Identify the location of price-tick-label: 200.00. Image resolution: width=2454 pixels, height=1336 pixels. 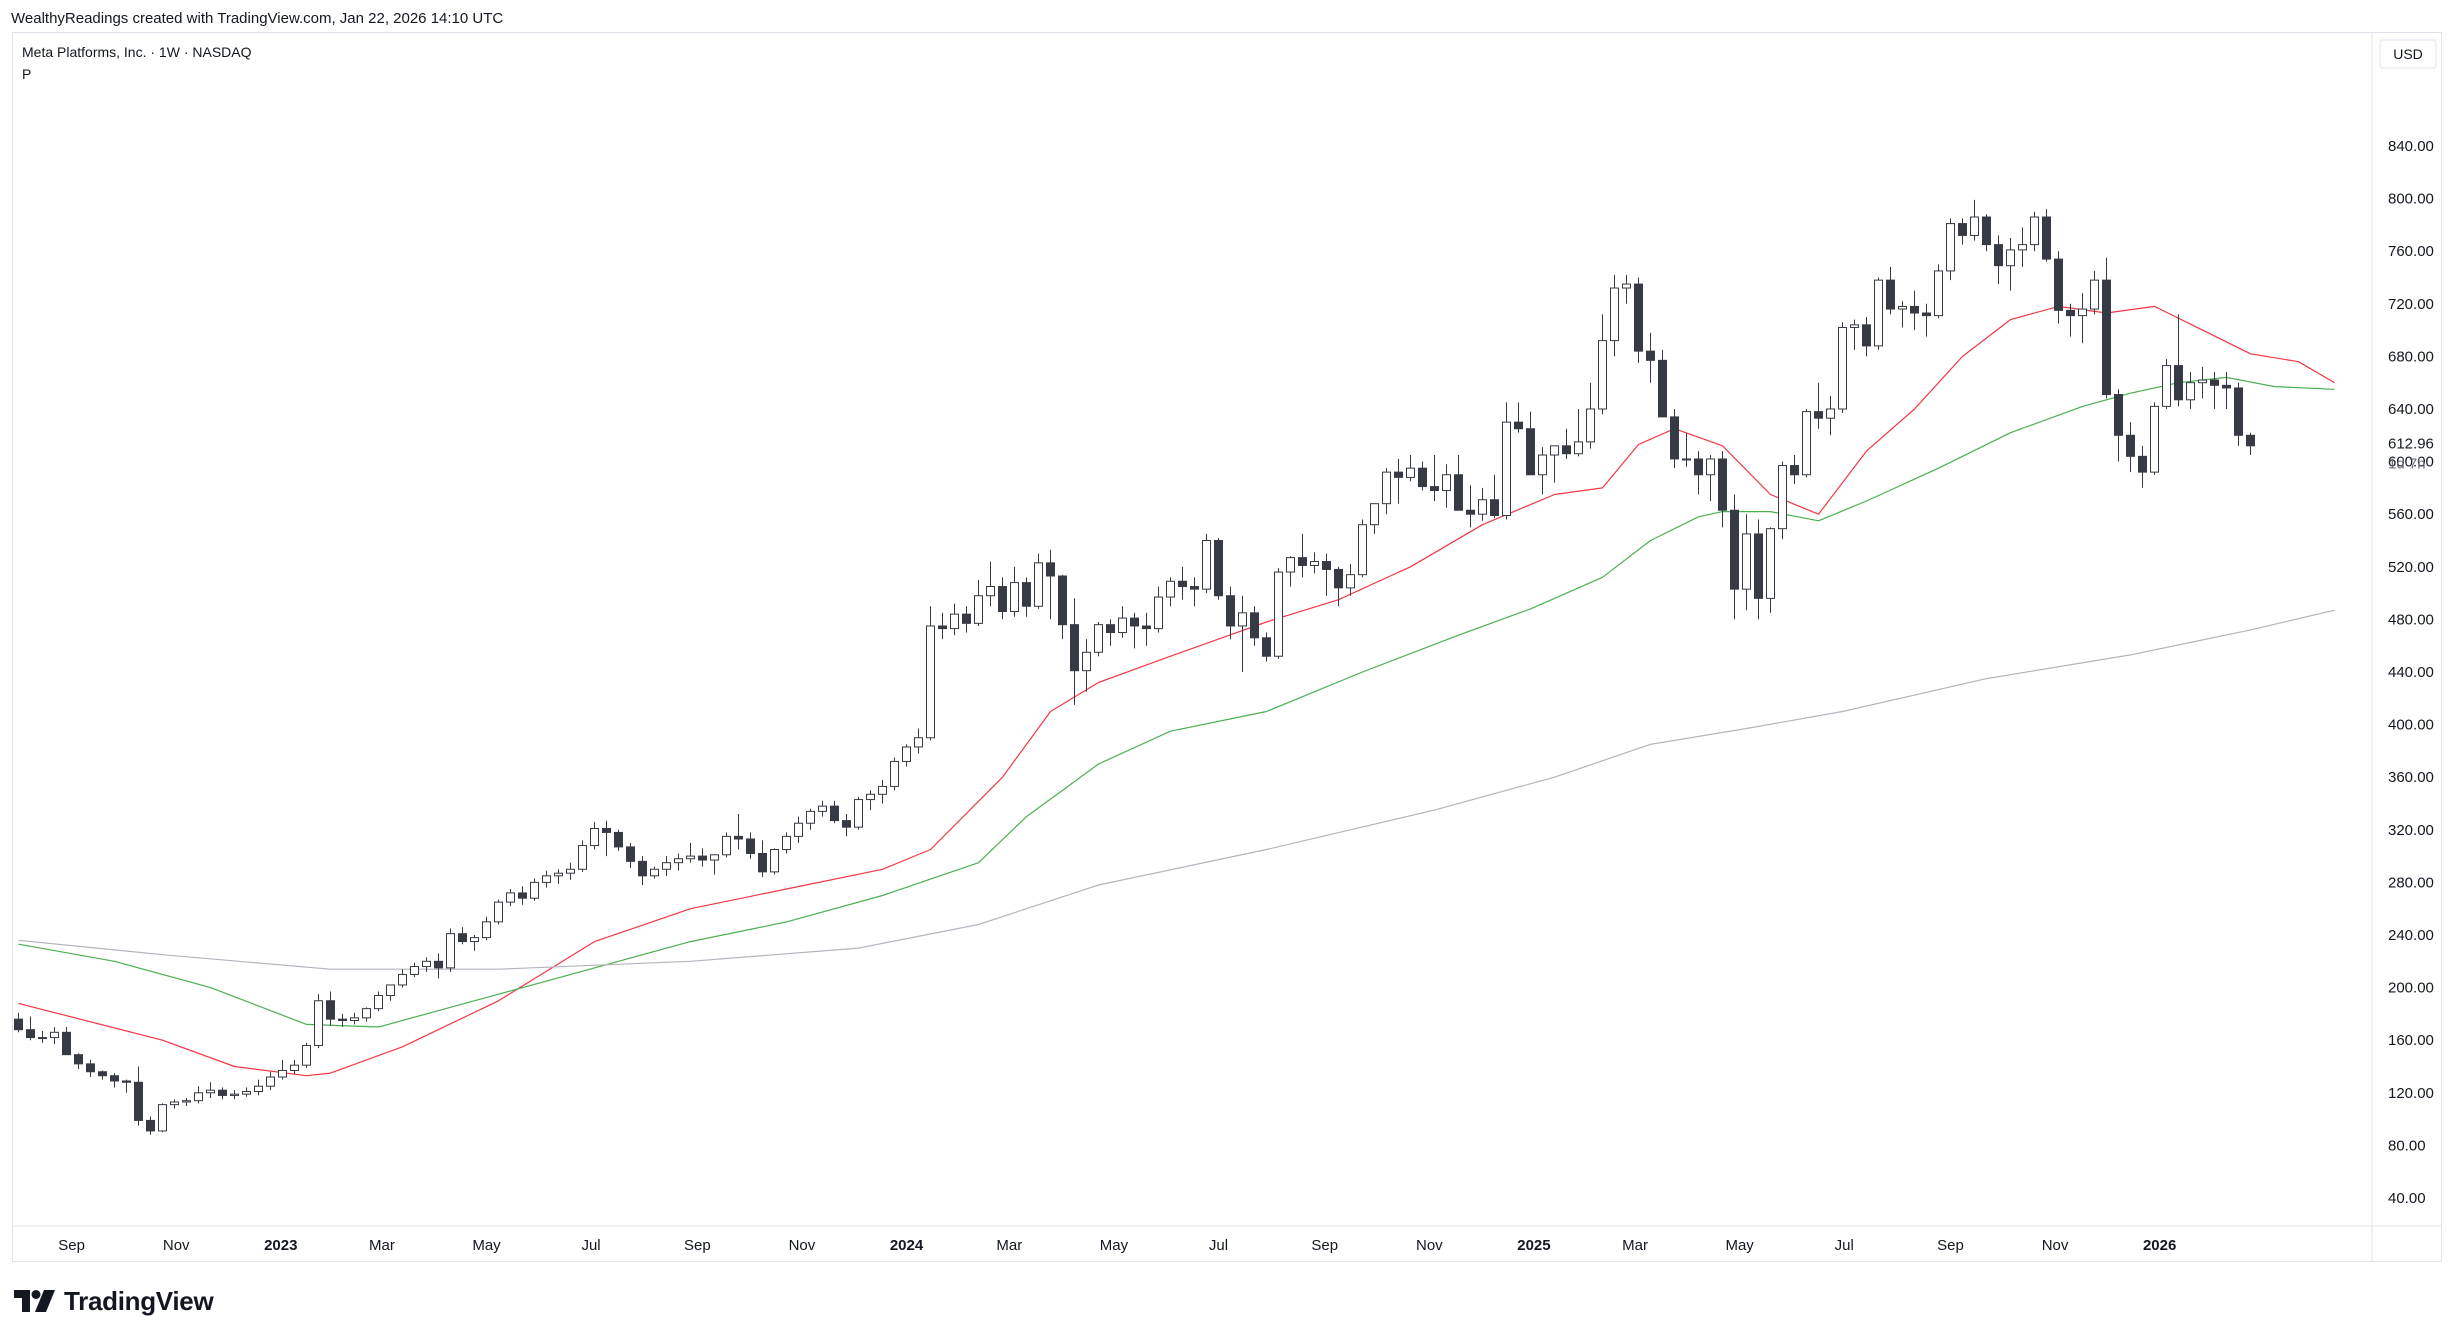
(2411, 988).